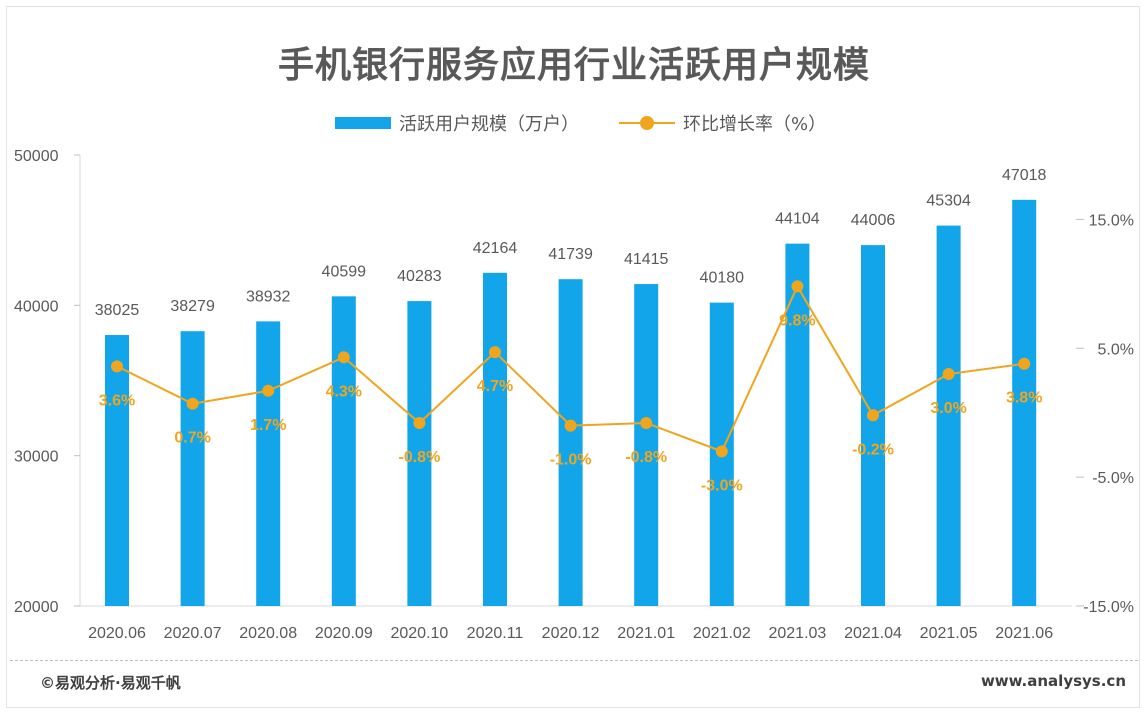 This screenshot has width=1148, height=716. What do you see at coordinates (344, 391) in the screenshot?
I see `growth-rate-label: 4.3%` at bounding box center [344, 391].